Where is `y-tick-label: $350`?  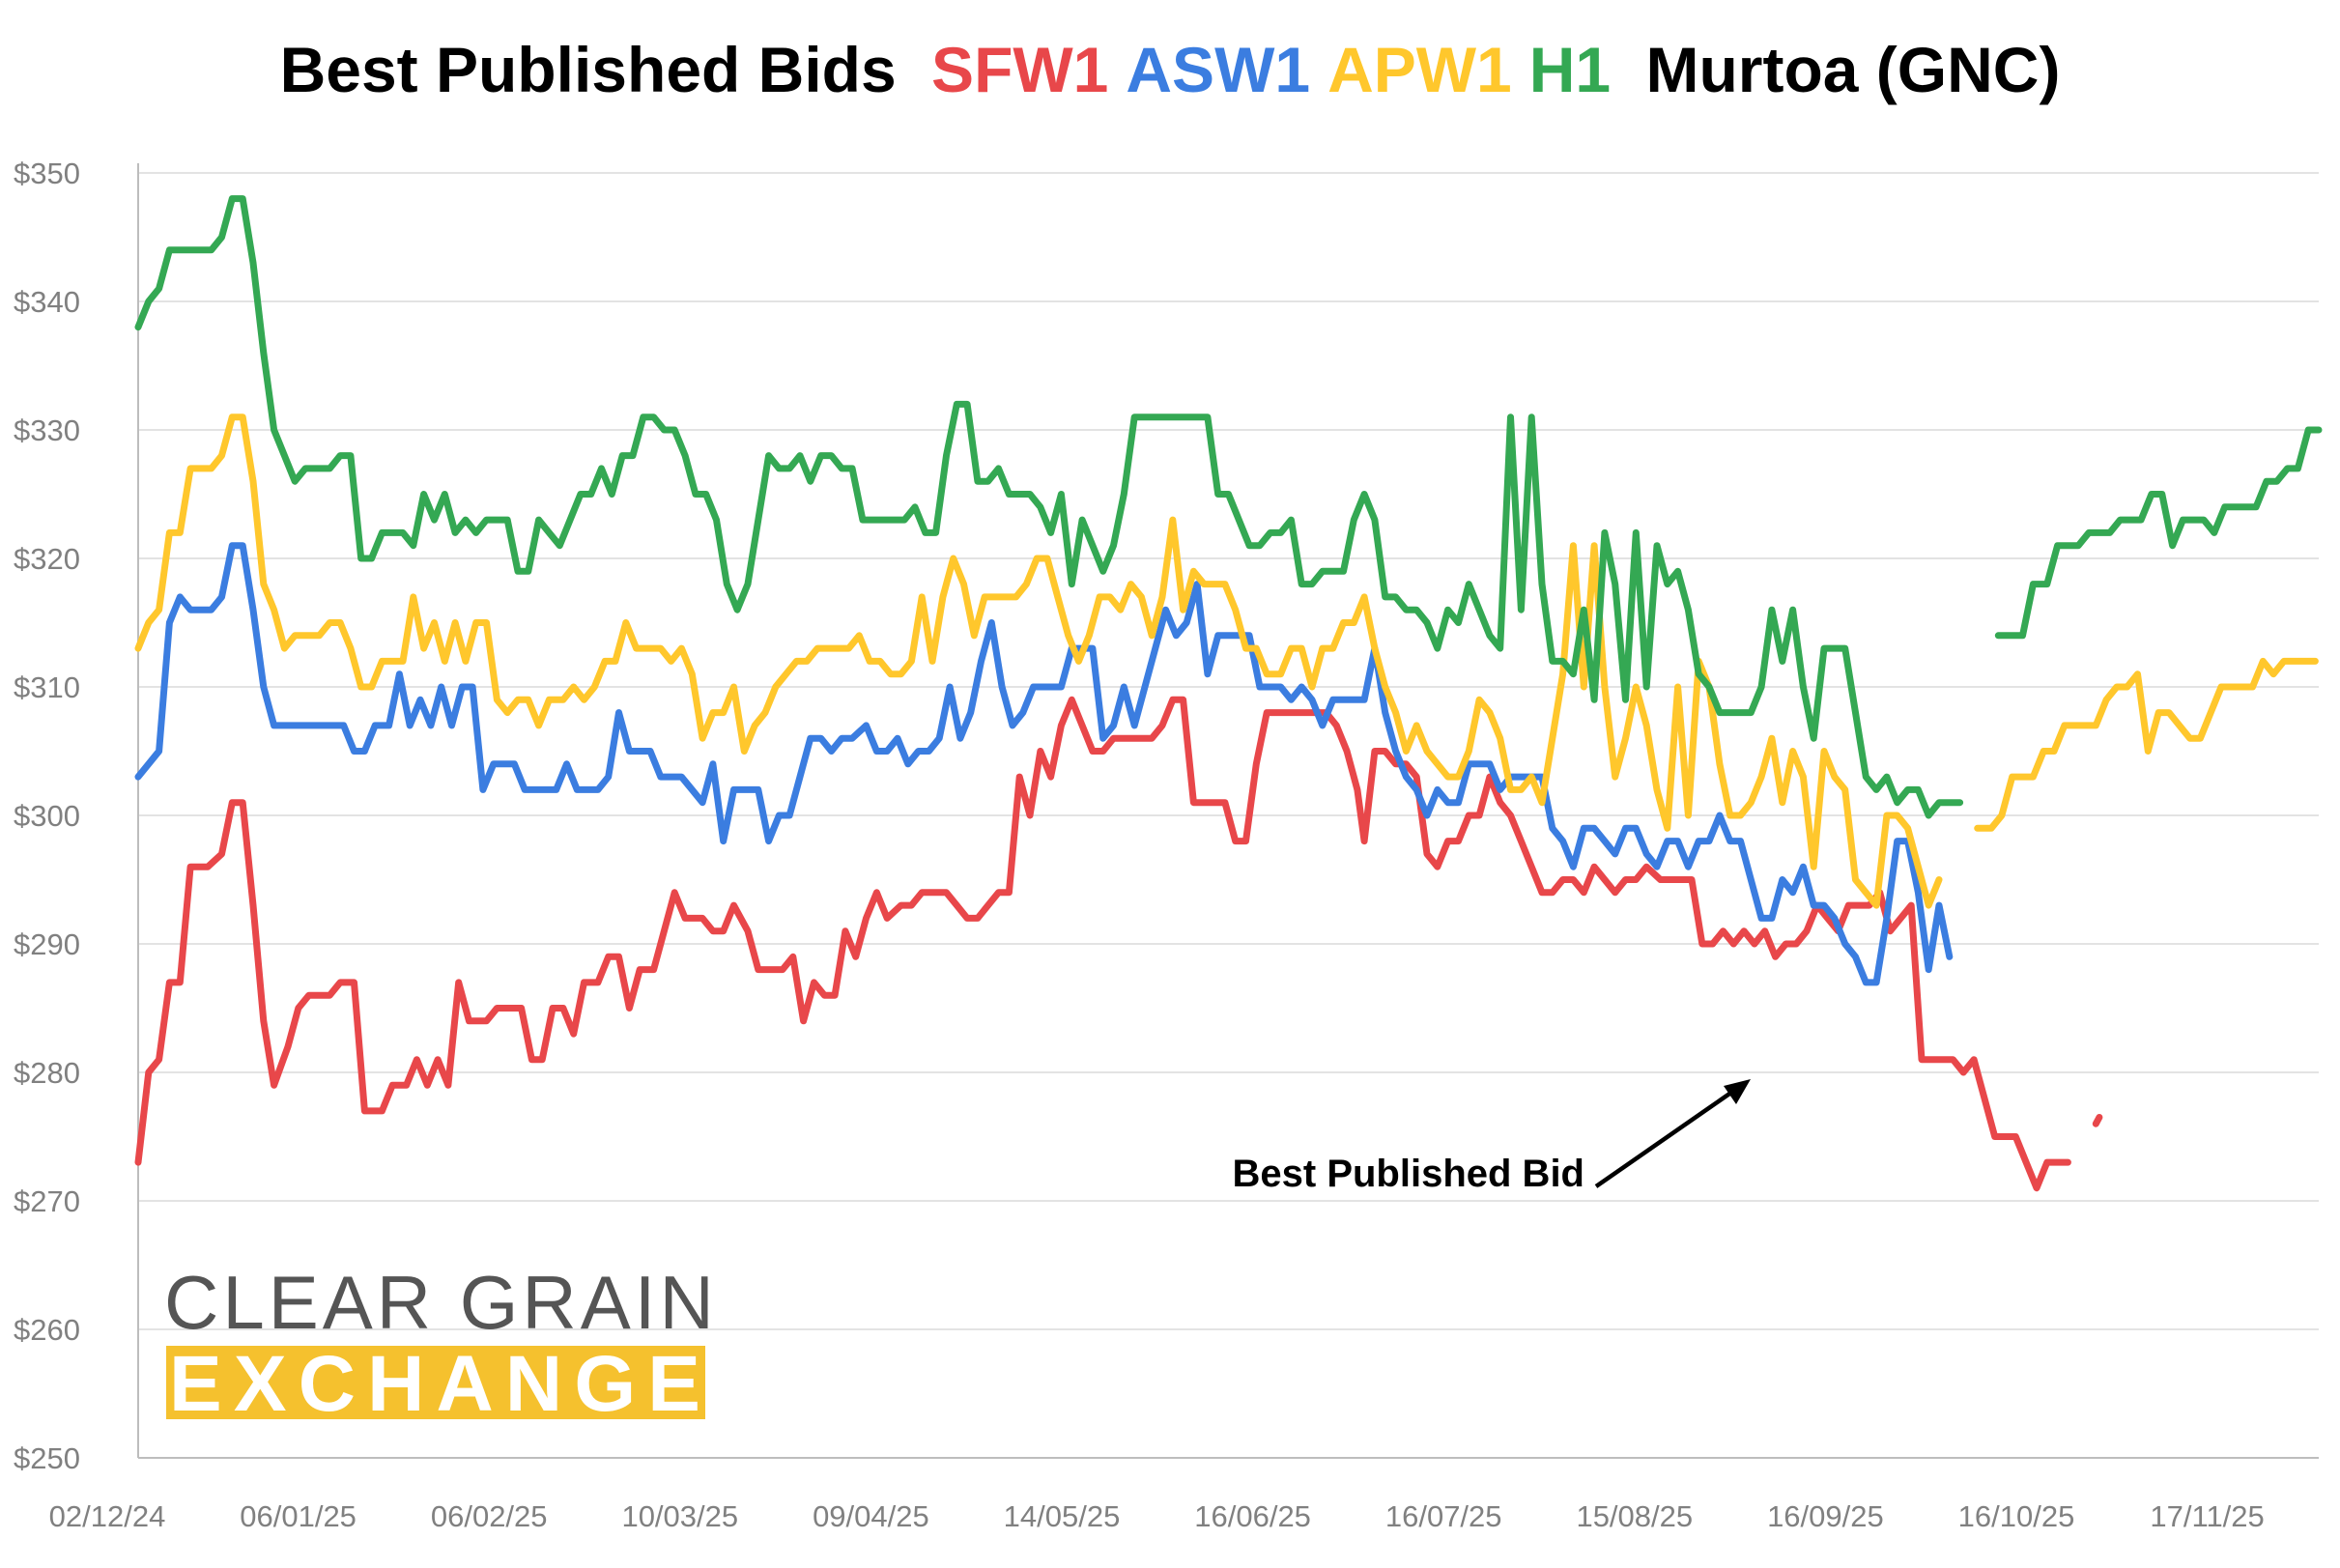 y-tick-label: $350 is located at coordinates (47, 173).